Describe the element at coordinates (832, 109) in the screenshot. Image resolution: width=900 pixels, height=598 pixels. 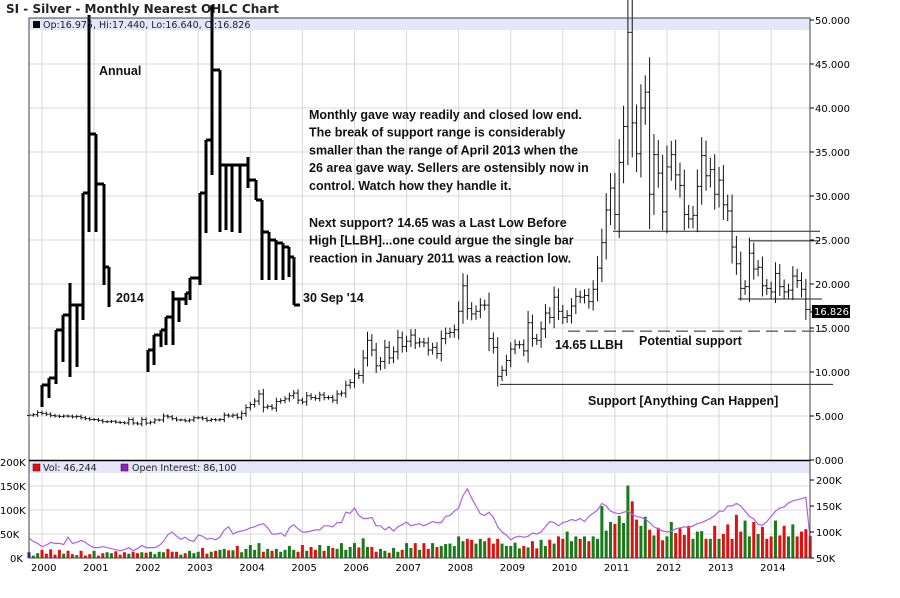
I see `price-tick-label: 40.000` at that location.